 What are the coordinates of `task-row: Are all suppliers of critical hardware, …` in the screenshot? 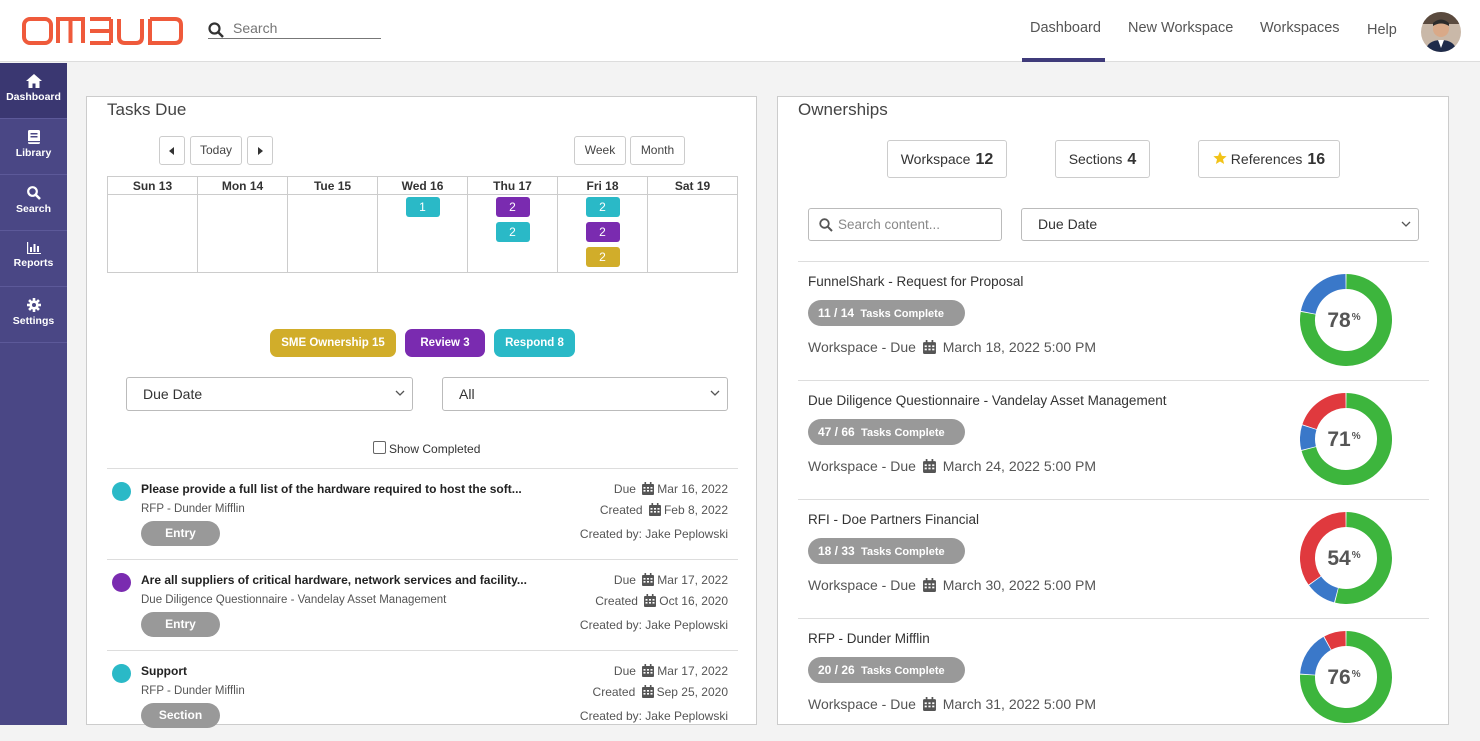 It's located at (422, 604).